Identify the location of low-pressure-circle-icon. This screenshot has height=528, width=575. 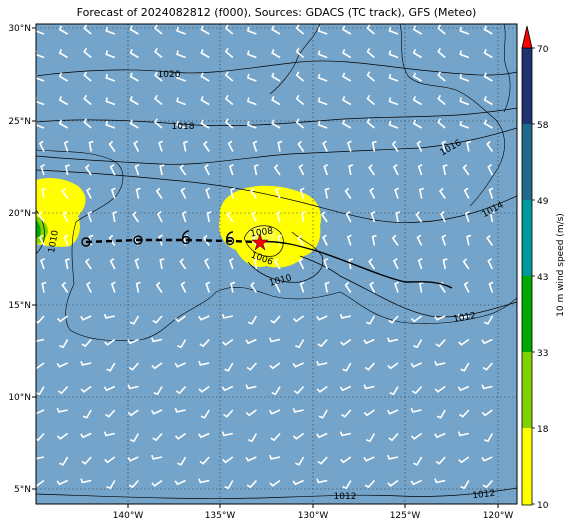
(86, 242).